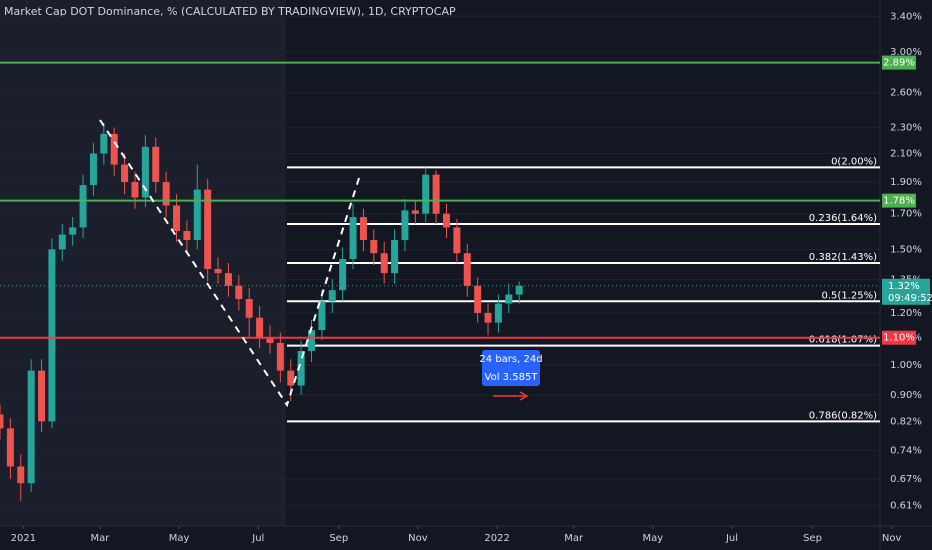  I want to click on y-tick-label: 0.67%, so click(906, 479).